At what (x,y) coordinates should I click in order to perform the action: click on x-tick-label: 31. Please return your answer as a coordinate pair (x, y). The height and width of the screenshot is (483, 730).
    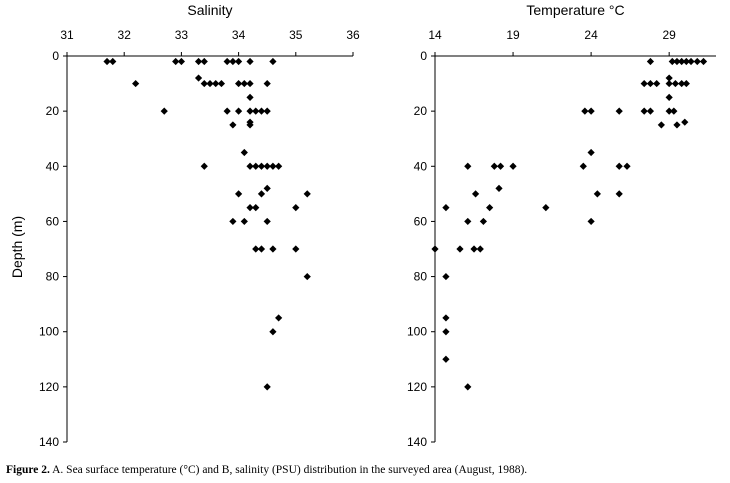
    Looking at the image, I should click on (67, 35).